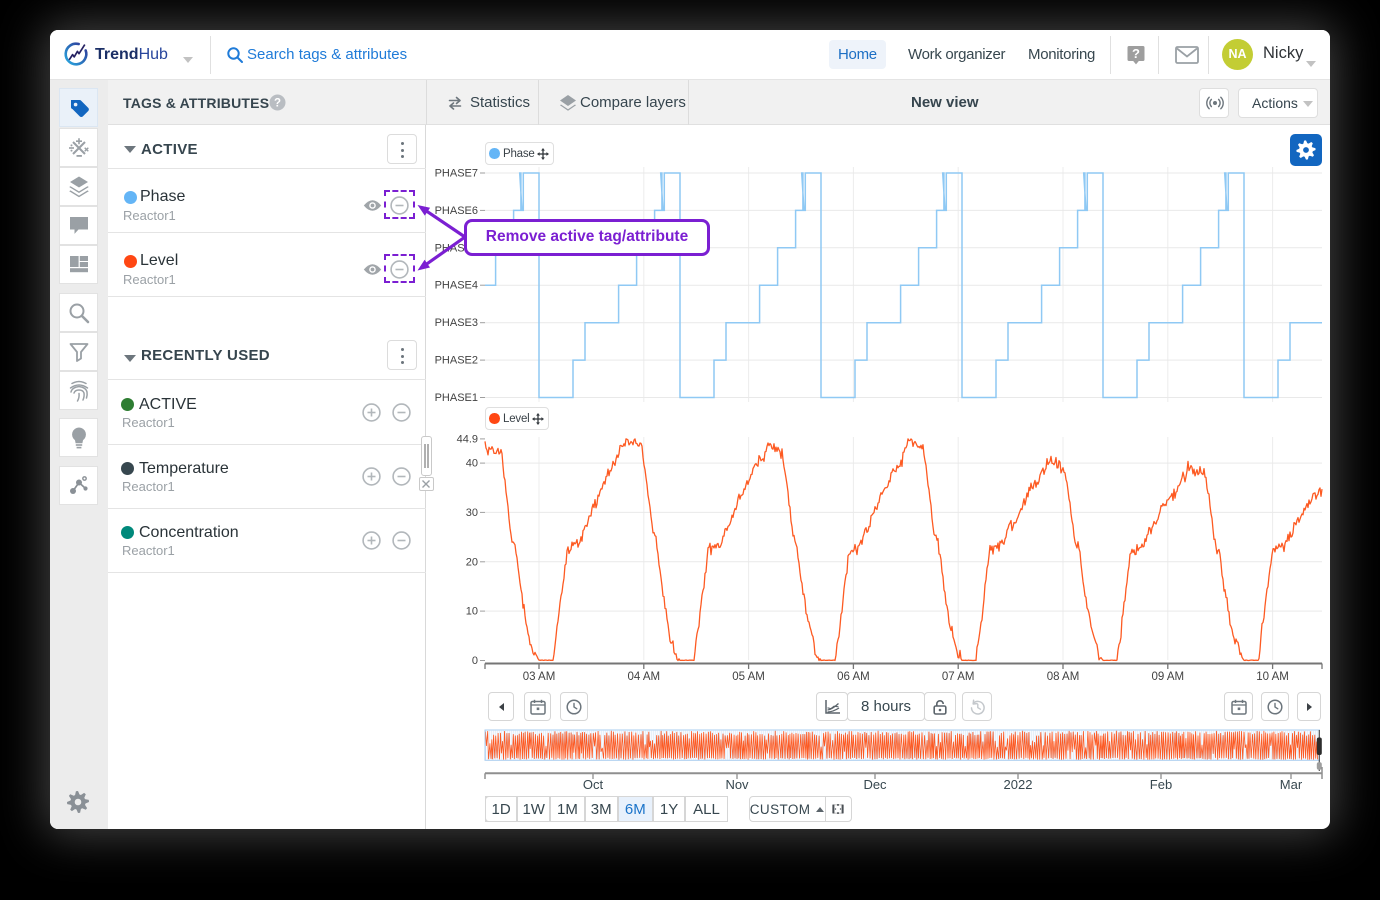 This screenshot has height=900, width=1380. Describe the element at coordinates (456, 286) in the screenshot. I see `svg-text: PHASE4` at that location.